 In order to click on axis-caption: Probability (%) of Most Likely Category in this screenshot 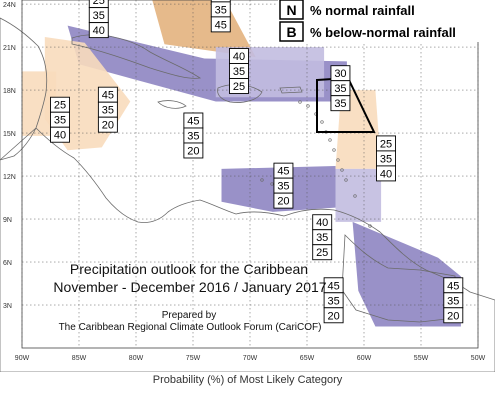, I will do `click(247, 380)`.